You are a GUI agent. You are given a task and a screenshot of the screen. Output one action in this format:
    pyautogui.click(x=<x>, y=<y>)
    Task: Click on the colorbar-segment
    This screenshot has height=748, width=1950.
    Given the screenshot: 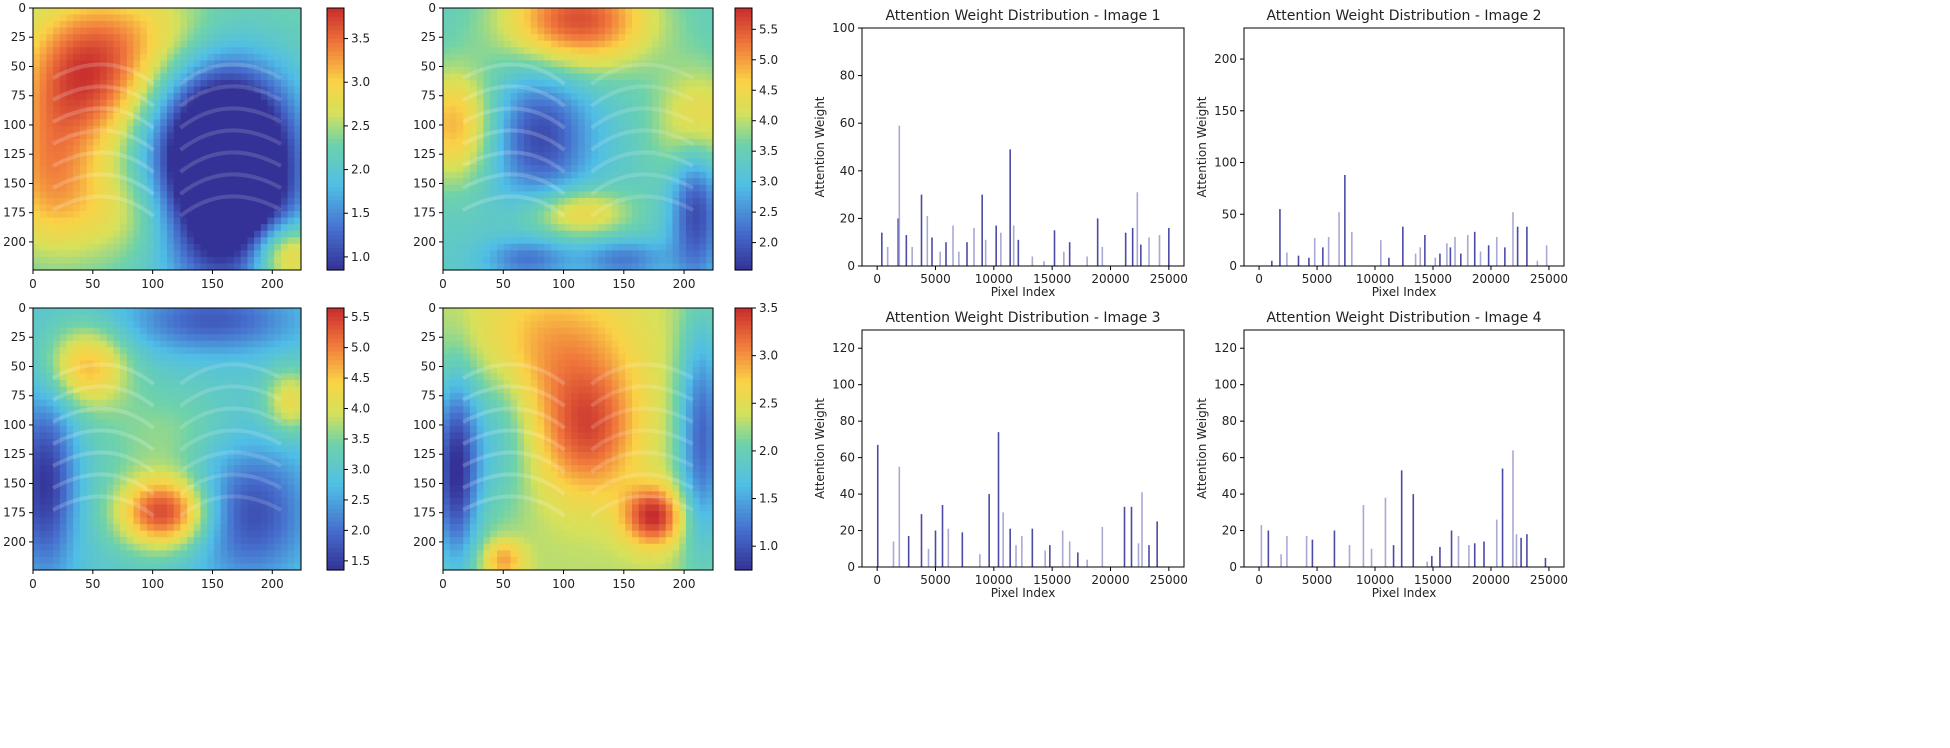 What is the action you would take?
    pyautogui.click(x=743, y=255)
    